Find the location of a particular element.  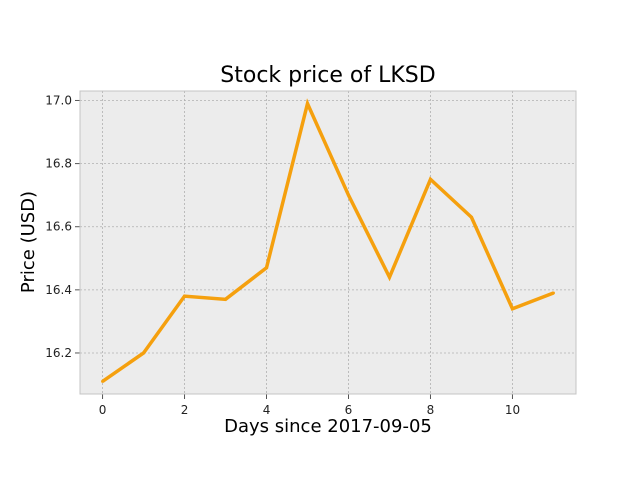

x-tick-label: 0 is located at coordinates (103, 410).